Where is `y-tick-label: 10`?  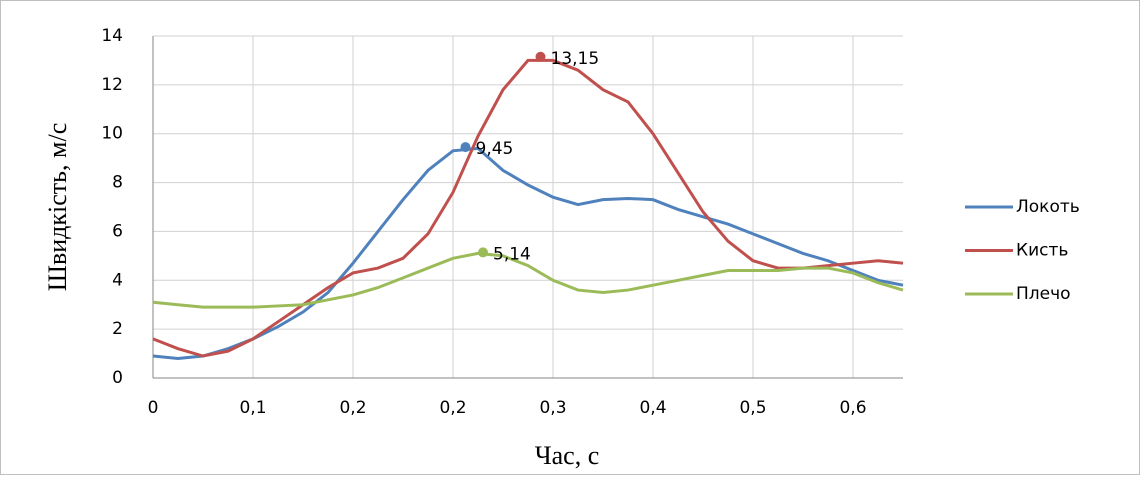
y-tick-label: 10 is located at coordinates (112, 134).